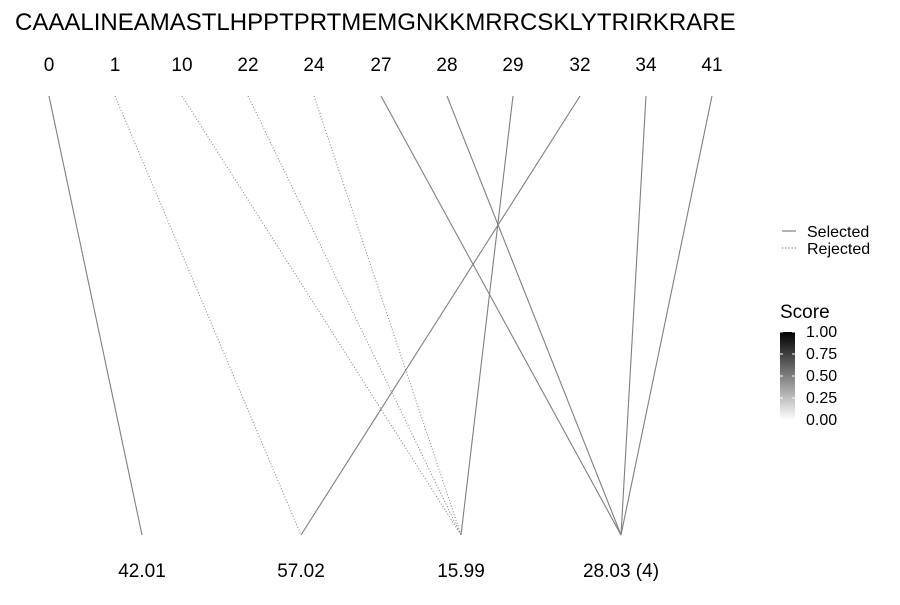 This screenshot has height=605, width=900. Describe the element at coordinates (821, 332) in the screenshot. I see `score-tick-label-1-00: 1.00` at that location.